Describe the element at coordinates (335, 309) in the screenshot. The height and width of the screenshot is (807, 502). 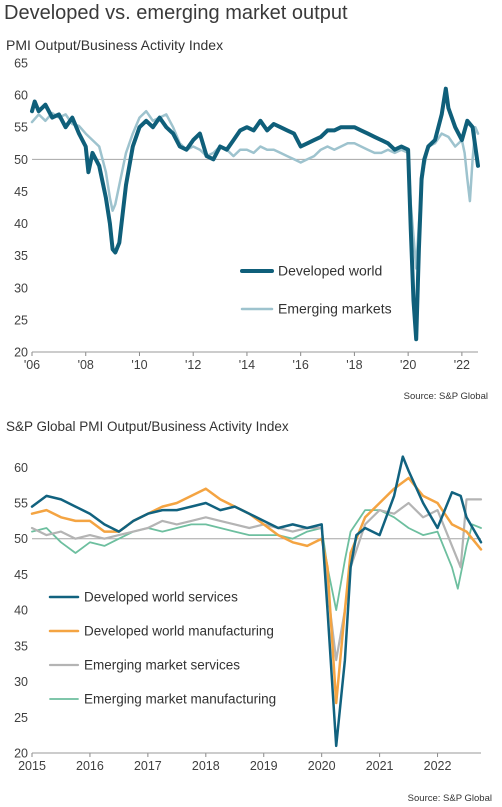
I see `legend-label: Emerging markets` at that location.